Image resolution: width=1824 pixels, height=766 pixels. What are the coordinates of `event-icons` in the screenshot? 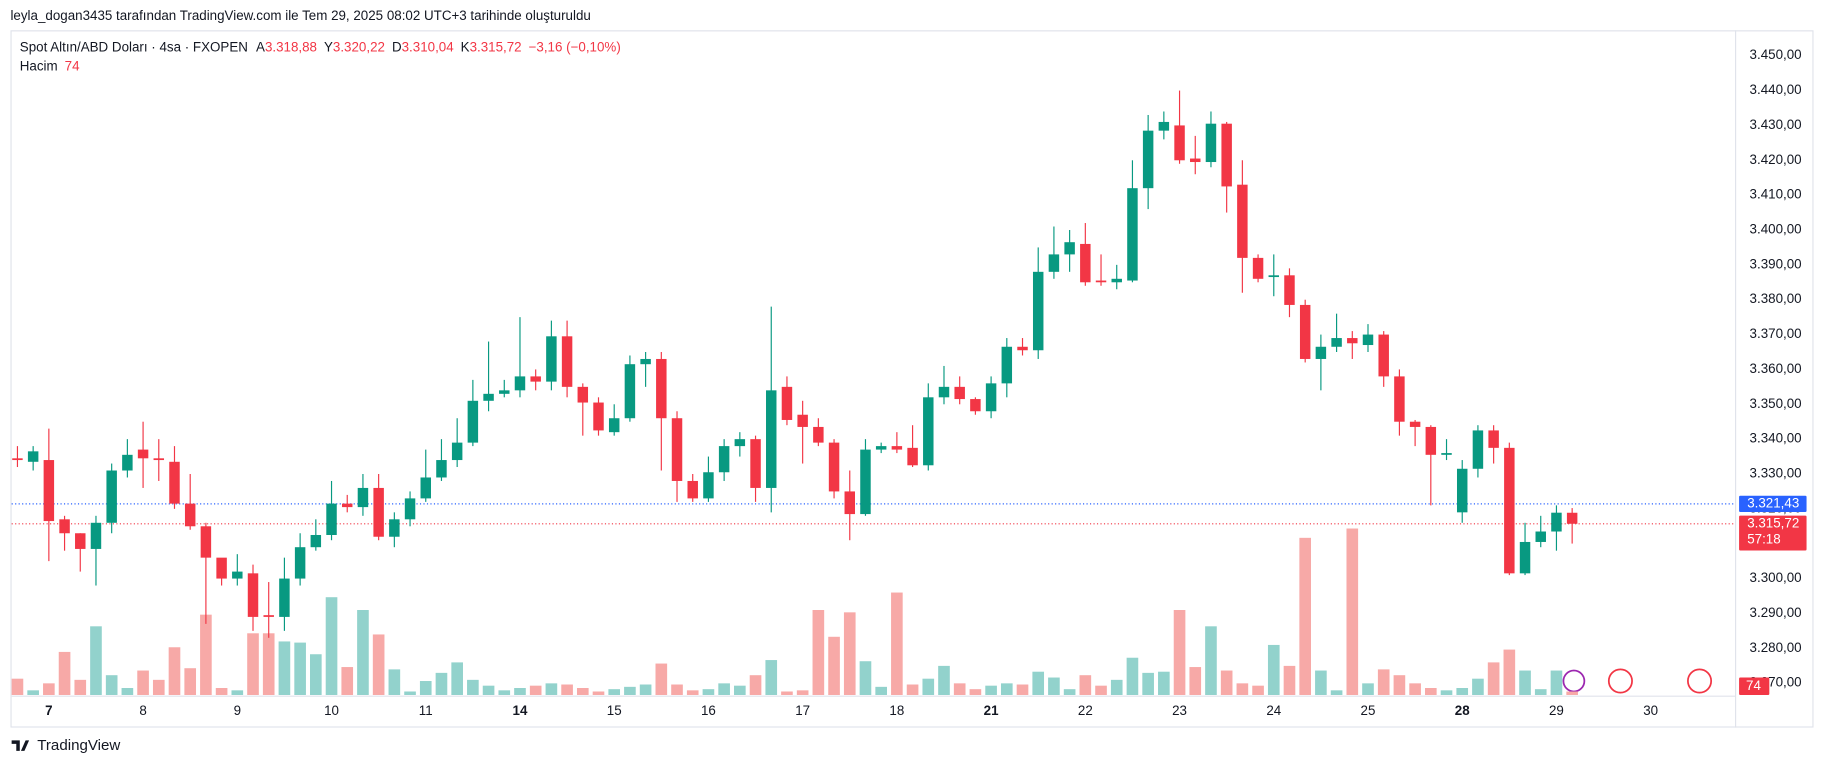 It's located at (1637, 681).